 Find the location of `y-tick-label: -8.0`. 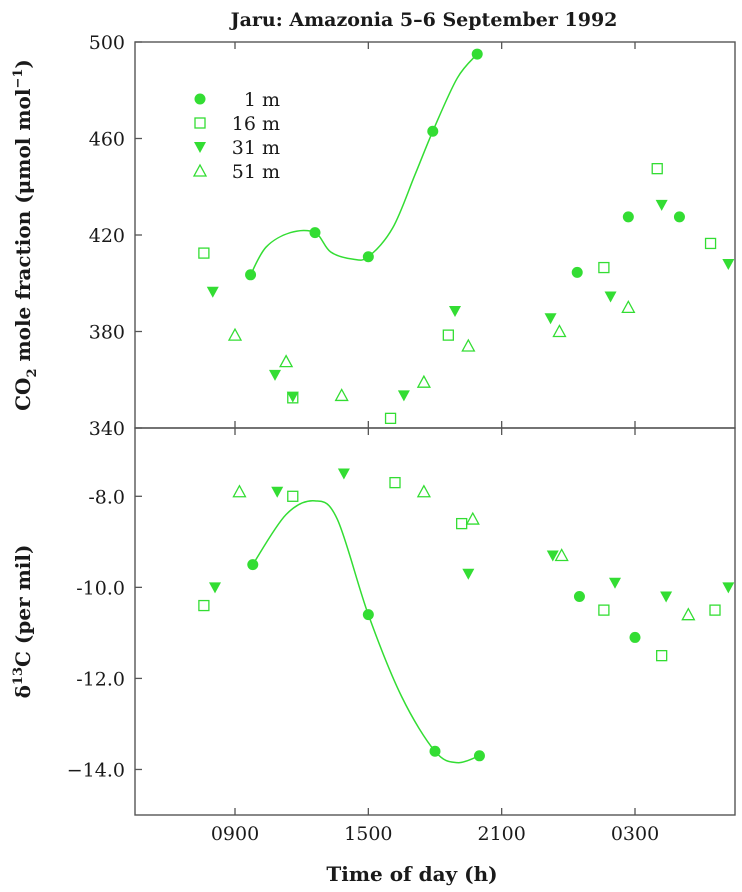

y-tick-label: -8.0 is located at coordinates (106, 497).